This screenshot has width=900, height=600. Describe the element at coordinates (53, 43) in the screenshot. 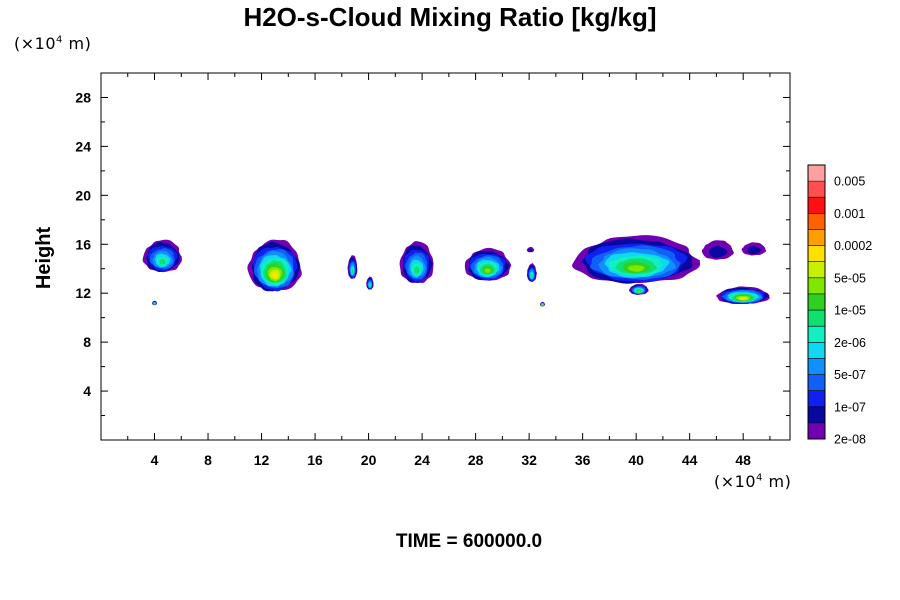

I see `y-axis-unit: (×104 m)` at that location.